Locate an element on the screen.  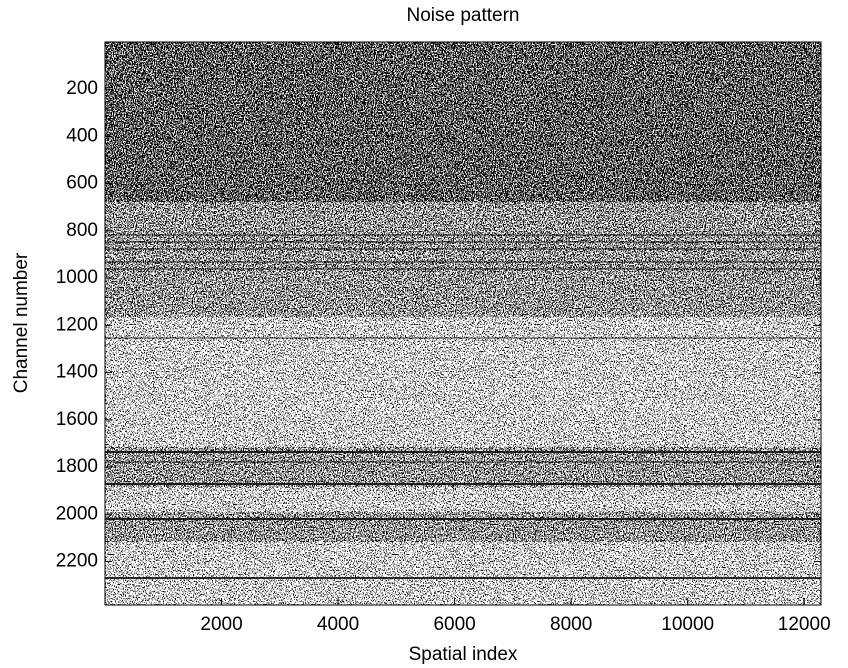
y-tick-label: 1800 is located at coordinates (77, 466).